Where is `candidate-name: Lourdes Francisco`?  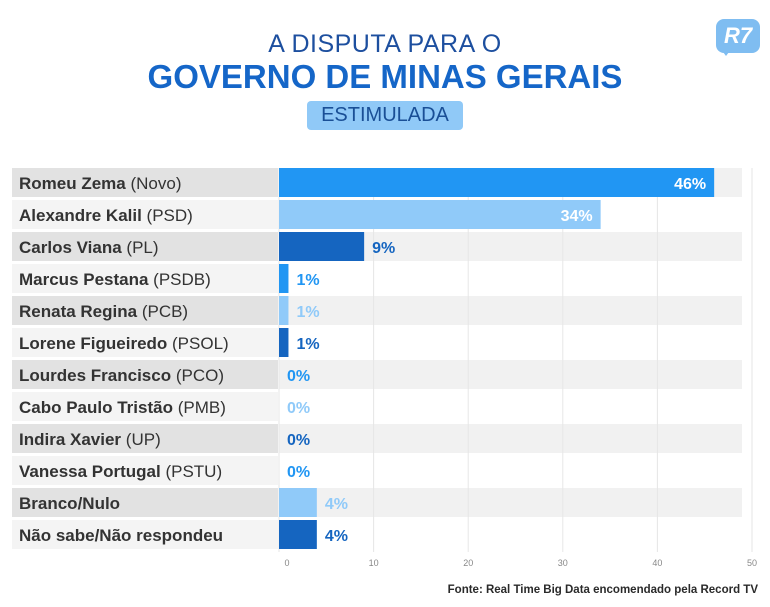 candidate-name: Lourdes Francisco is located at coordinates (95, 375).